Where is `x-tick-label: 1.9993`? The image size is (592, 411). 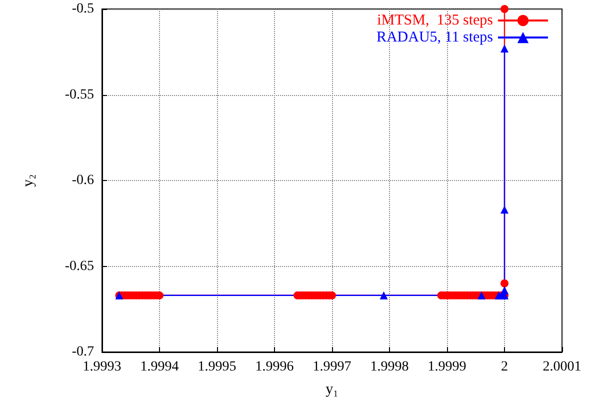
x-tick-label: 1.9993 is located at coordinates (102, 367).